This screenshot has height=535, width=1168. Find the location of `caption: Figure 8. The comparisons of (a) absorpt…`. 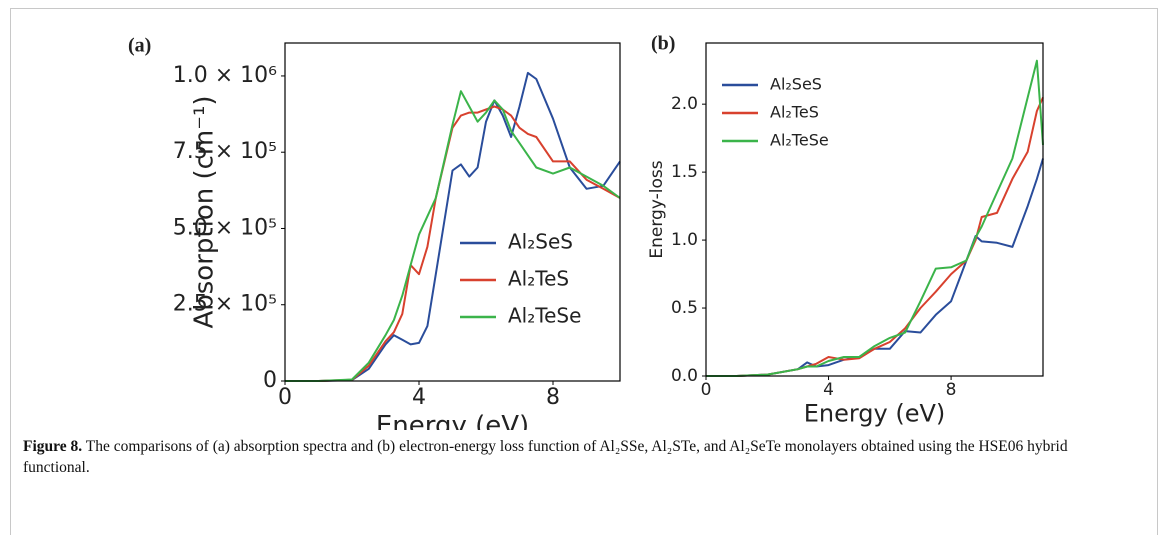

caption: Figure 8. The comparisons of (a) absorpt… is located at coordinates (578, 457).